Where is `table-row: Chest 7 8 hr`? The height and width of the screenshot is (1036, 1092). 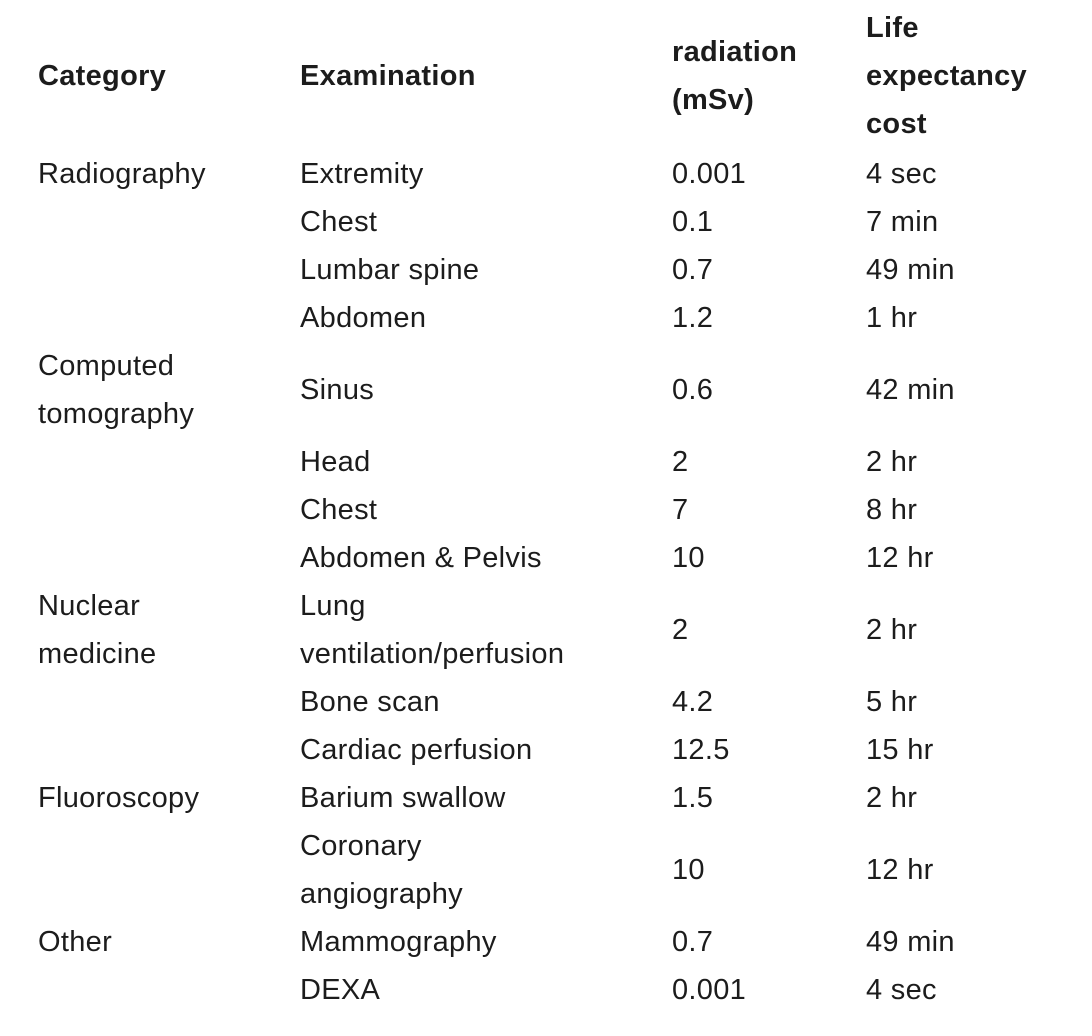
table-row: Chest 7 8 hr is located at coordinates (562, 510).